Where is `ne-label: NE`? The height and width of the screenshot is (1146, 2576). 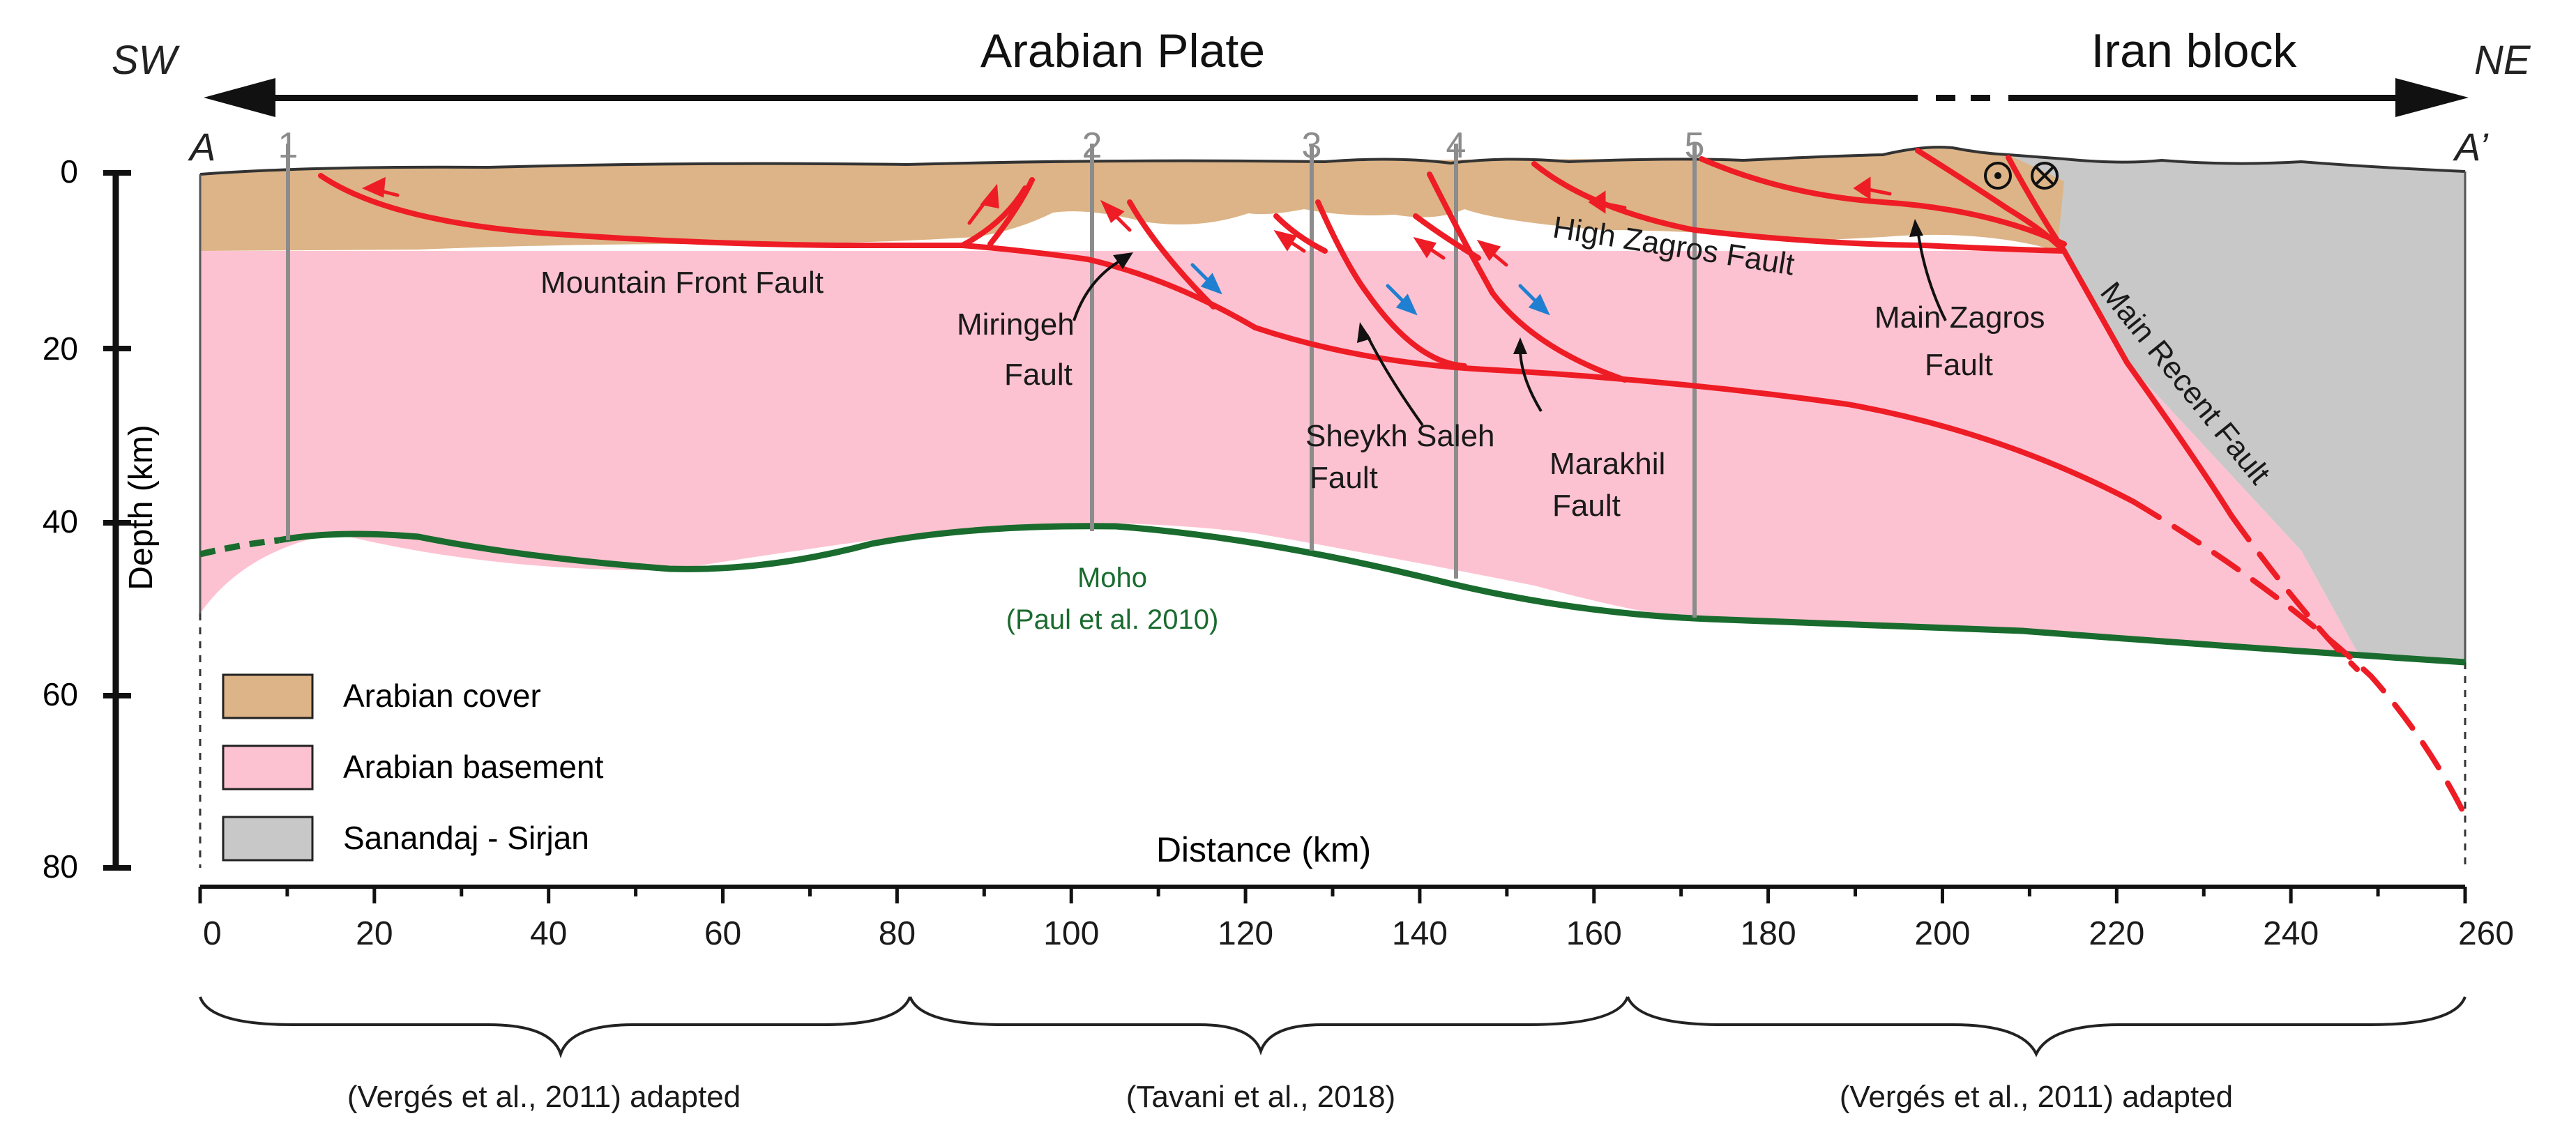
ne-label: NE is located at coordinates (2502, 60).